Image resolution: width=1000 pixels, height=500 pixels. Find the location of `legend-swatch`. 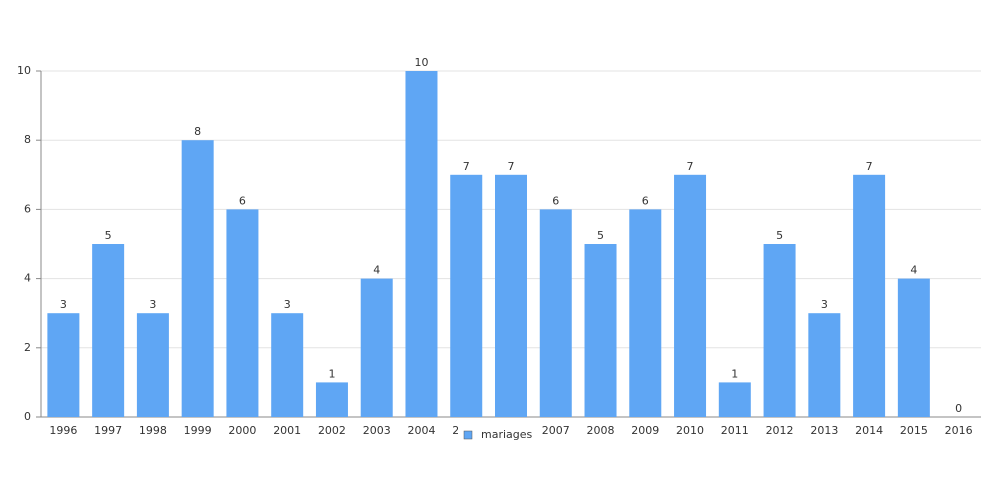

legend-swatch is located at coordinates (468, 435).